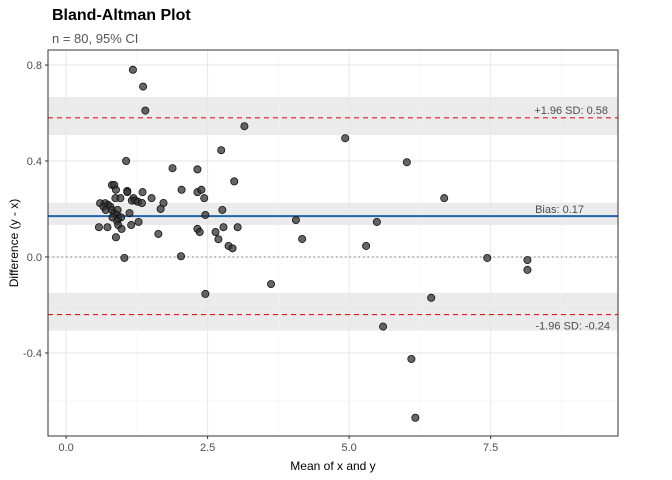 The height and width of the screenshot is (480, 672). I want to click on y-tick-label: -0.4, so click(32, 354).